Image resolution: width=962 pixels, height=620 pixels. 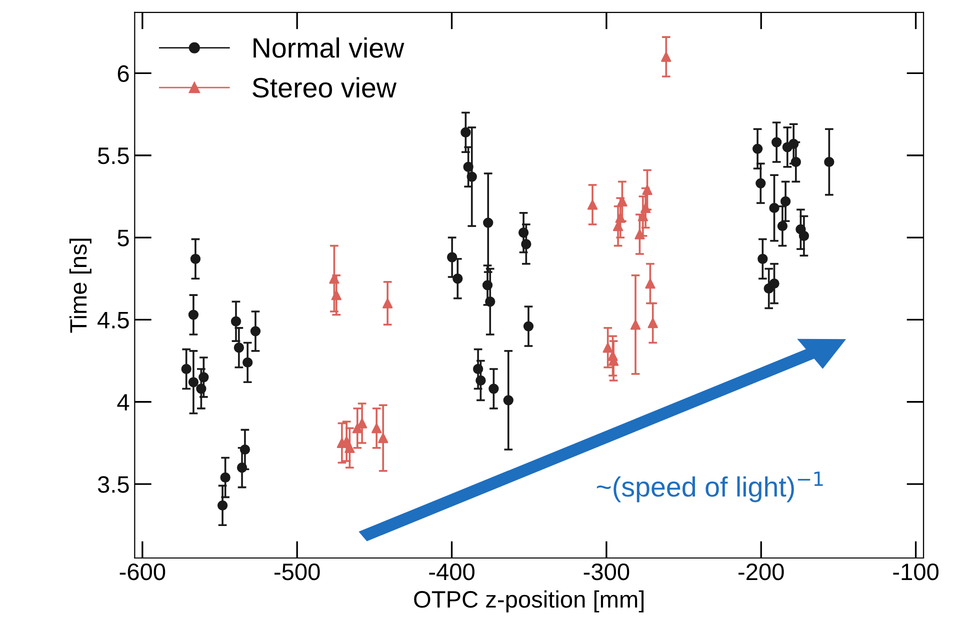 What do you see at coordinates (324, 87) in the screenshot?
I see `legend-label: Stereo view` at bounding box center [324, 87].